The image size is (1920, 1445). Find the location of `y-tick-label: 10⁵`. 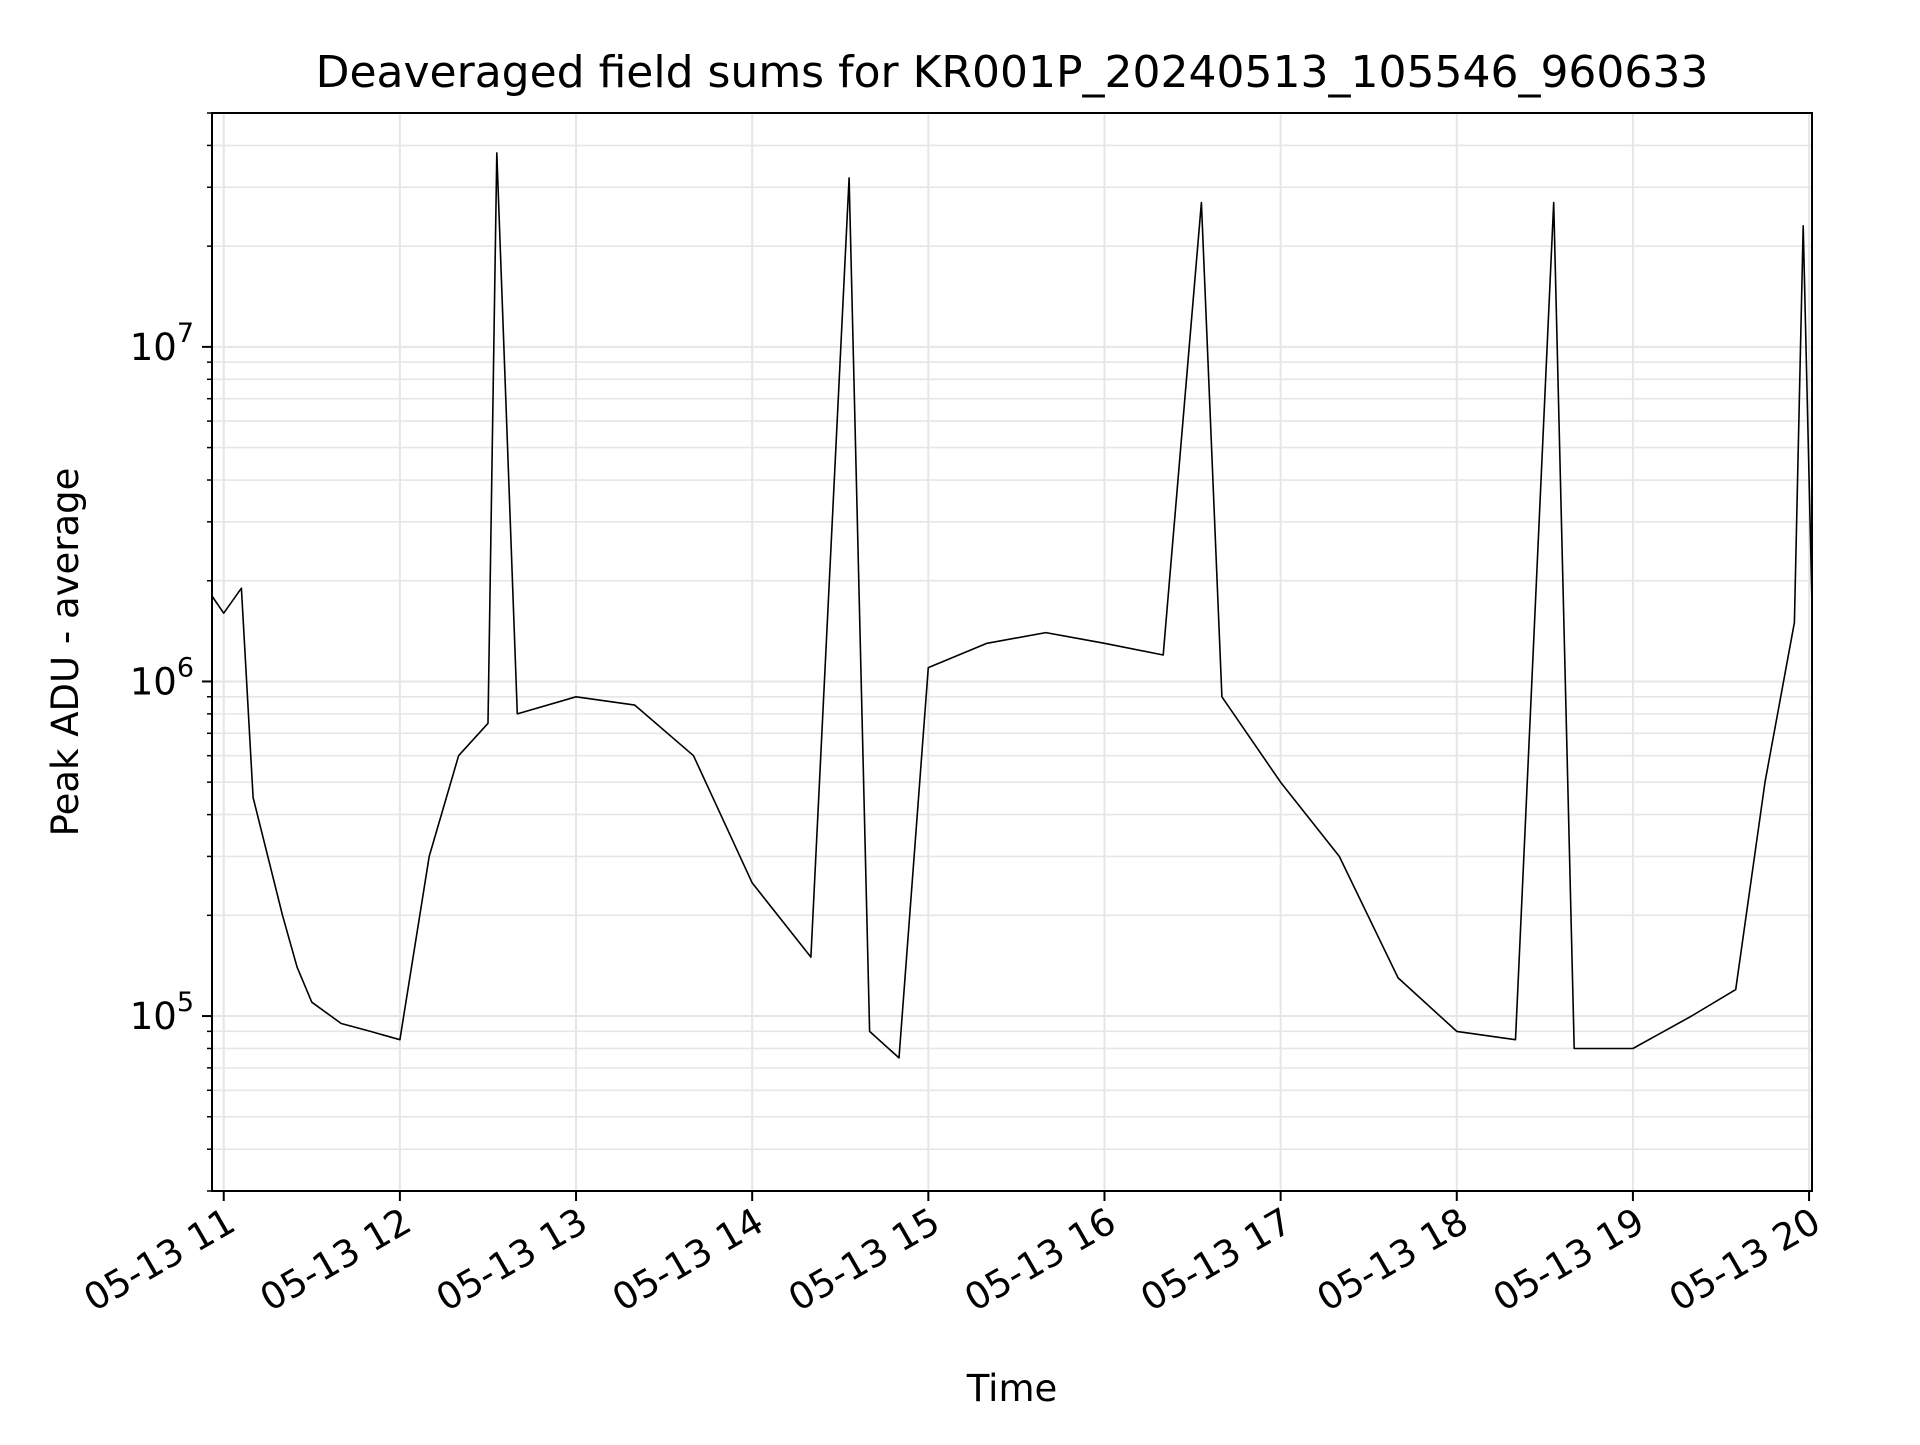

y-tick-label: 10⁵ is located at coordinates (162, 1012).